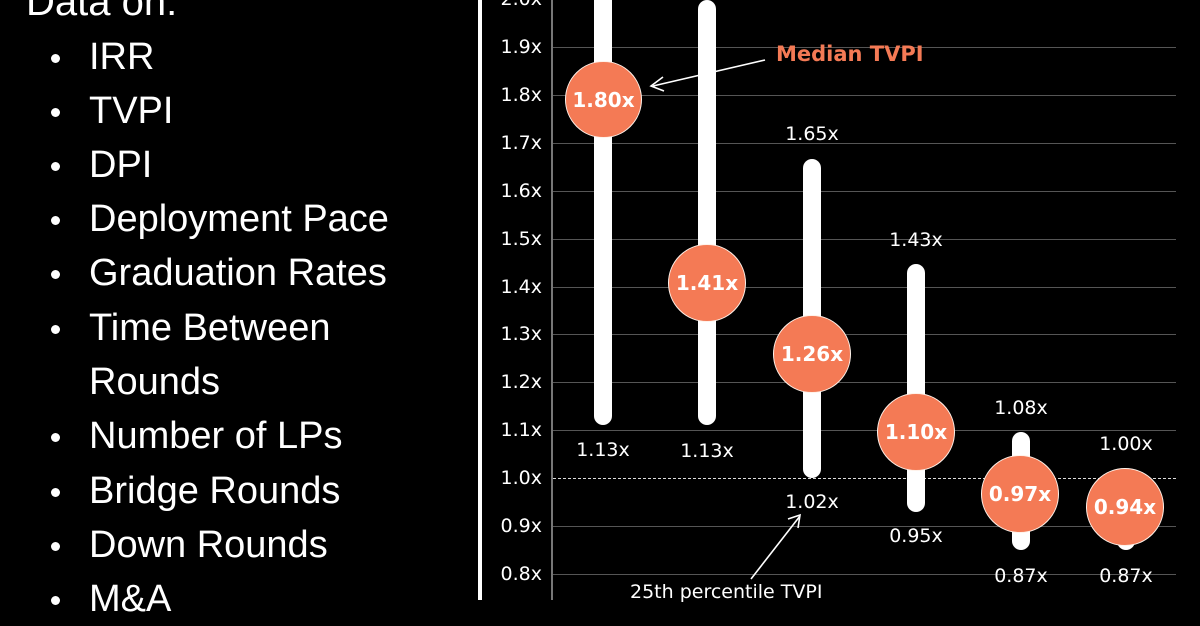 The width and height of the screenshot is (1200, 626). What do you see at coordinates (101, 165) in the screenshot?
I see `list-item: DPI` at bounding box center [101, 165].